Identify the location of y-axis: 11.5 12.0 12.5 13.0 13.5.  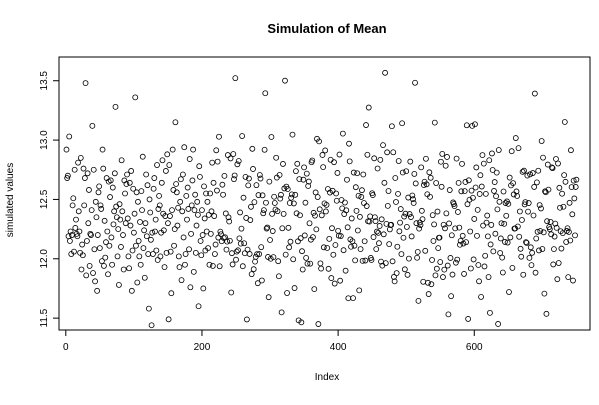
(49, 199).